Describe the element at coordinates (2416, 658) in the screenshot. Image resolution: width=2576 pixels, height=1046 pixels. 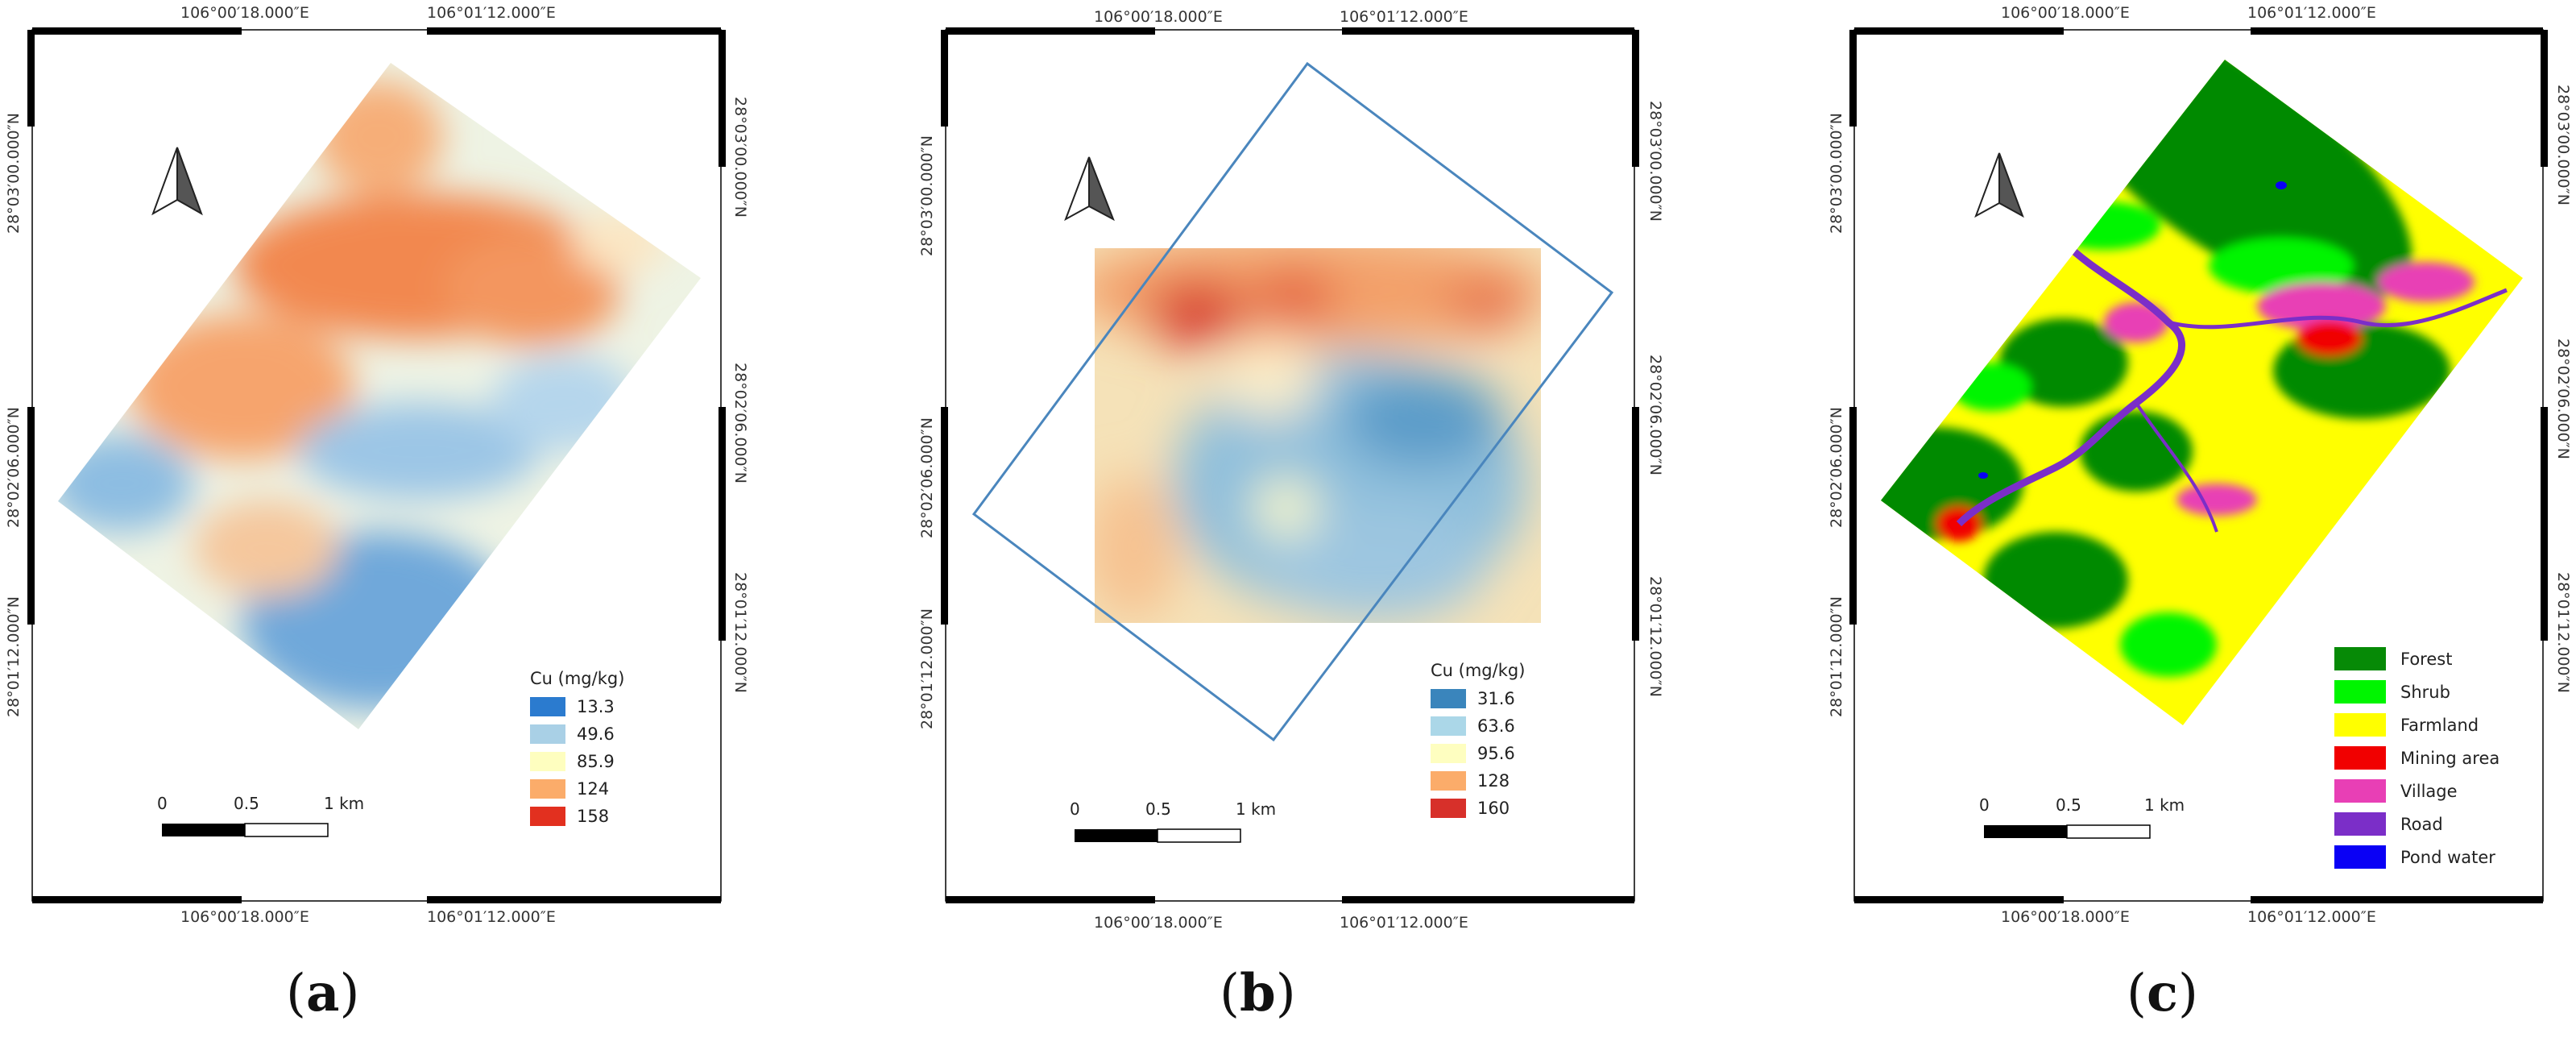
I see `legend-item-forest: Forest` at that location.